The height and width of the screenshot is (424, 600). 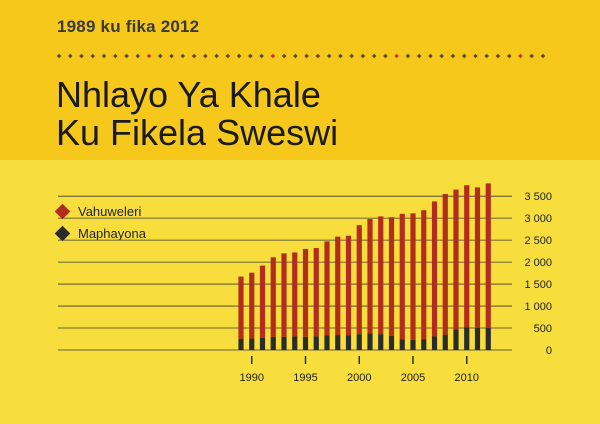 I want to click on x-tick-label: 1990, so click(x=252, y=378).